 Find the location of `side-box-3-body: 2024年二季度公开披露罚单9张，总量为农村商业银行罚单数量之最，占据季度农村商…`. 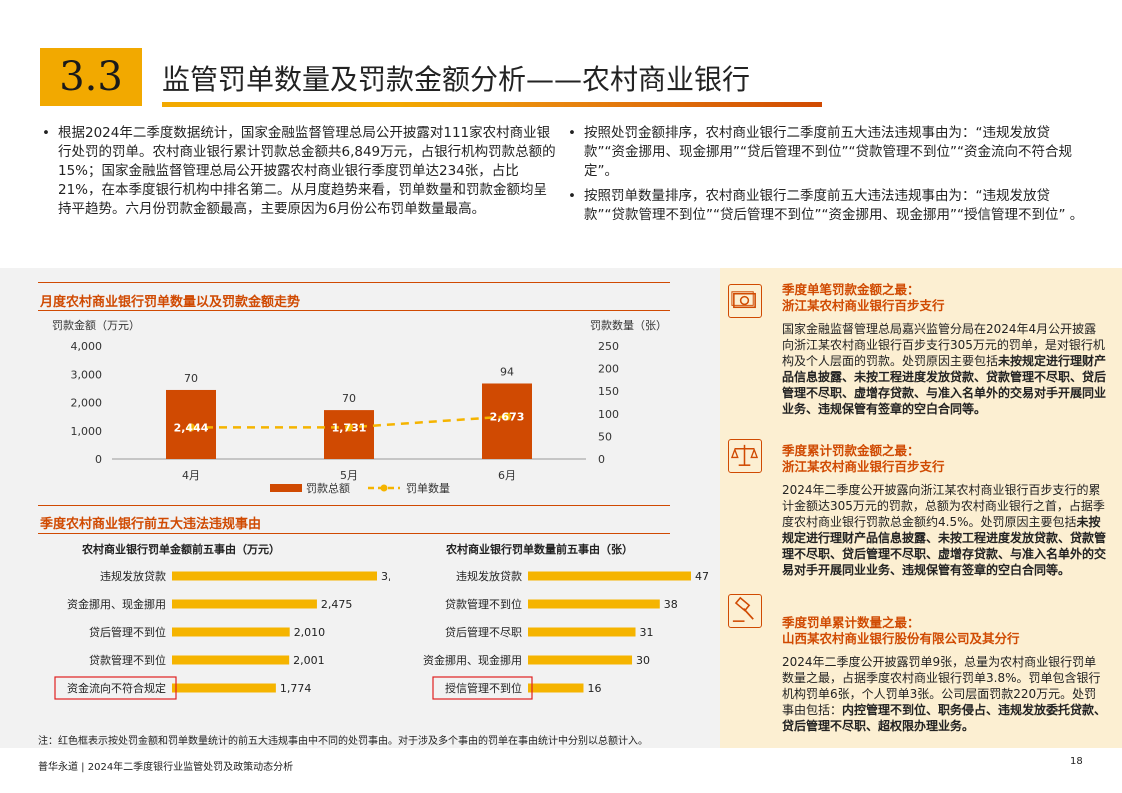

side-box-3-body: 2024年二季度公开披露罚单9张，总量为农村商业银行罚单数量之最，占据季度农村商… is located at coordinates (944, 694).